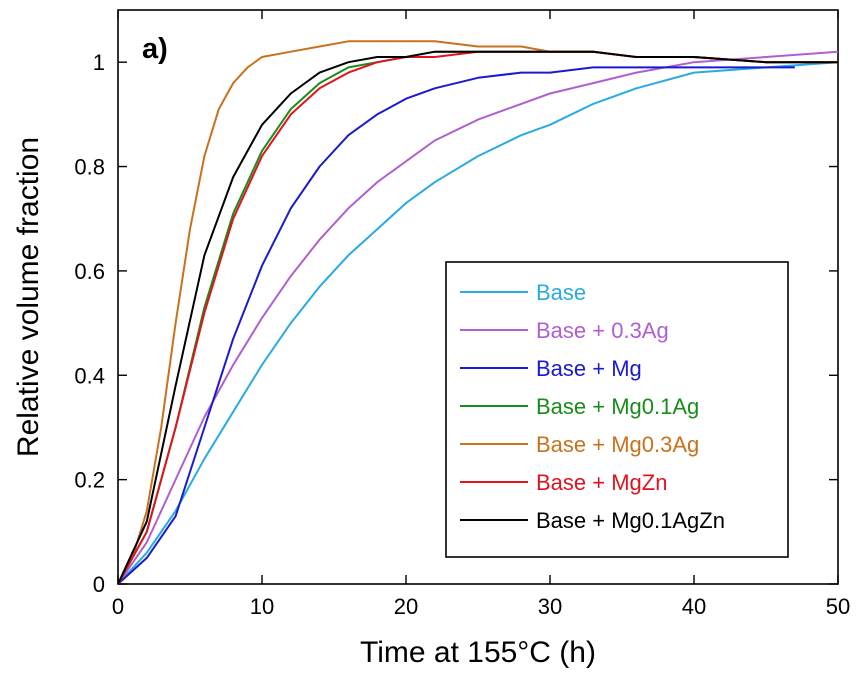 Image resolution: width=859 pixels, height=675 pixels. What do you see at coordinates (406, 606) in the screenshot?
I see `x-tick-label: 20` at bounding box center [406, 606].